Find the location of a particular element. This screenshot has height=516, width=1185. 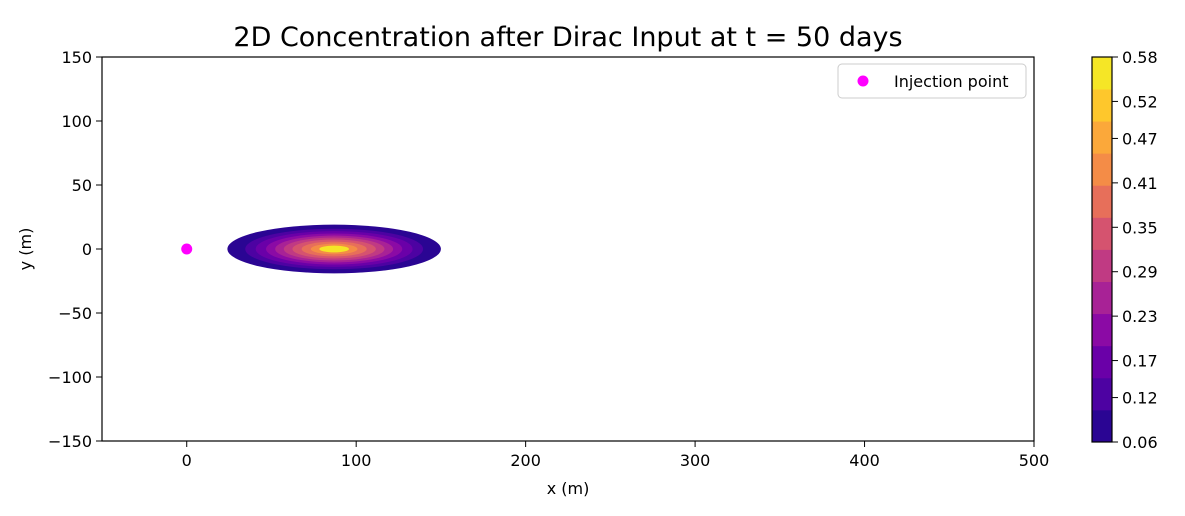

x-tick-label: 500 is located at coordinates (1034, 460).